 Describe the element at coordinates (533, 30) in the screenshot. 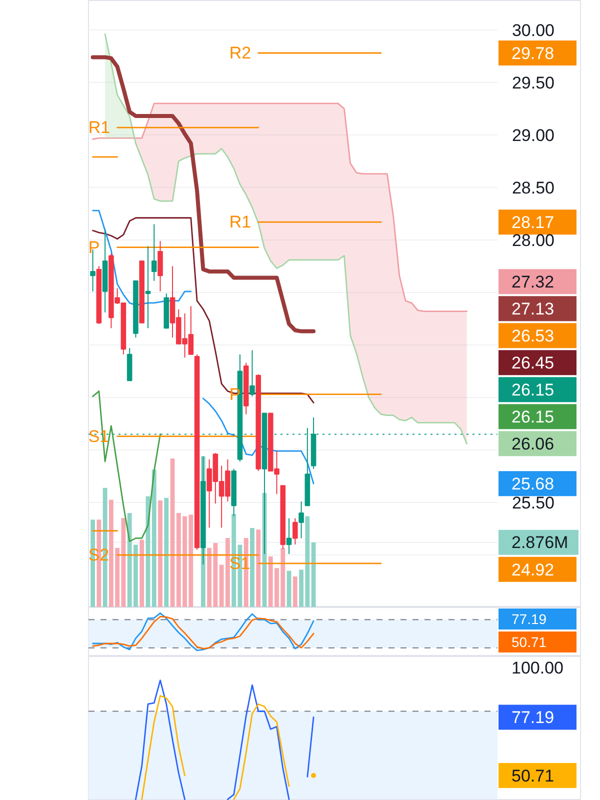

I see `y-tick-label: 30.00` at that location.